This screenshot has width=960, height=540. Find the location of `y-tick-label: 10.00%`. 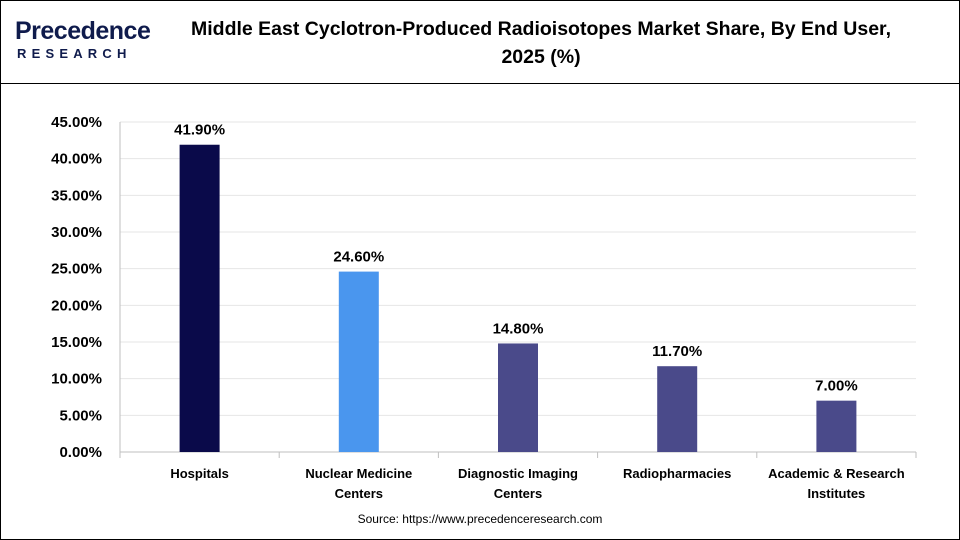

y-tick-label: 10.00% is located at coordinates (76, 379).